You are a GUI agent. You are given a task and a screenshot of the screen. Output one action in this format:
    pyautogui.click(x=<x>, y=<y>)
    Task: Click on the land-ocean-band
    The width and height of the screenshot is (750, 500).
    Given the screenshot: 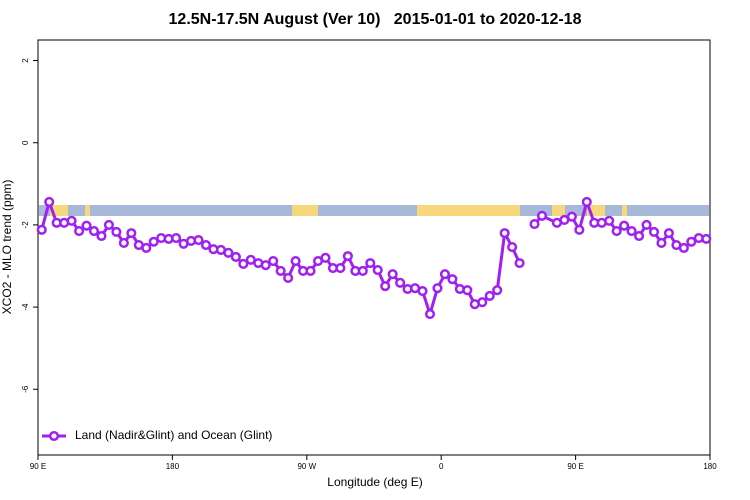 What is the action you would take?
    pyautogui.click(x=374, y=210)
    